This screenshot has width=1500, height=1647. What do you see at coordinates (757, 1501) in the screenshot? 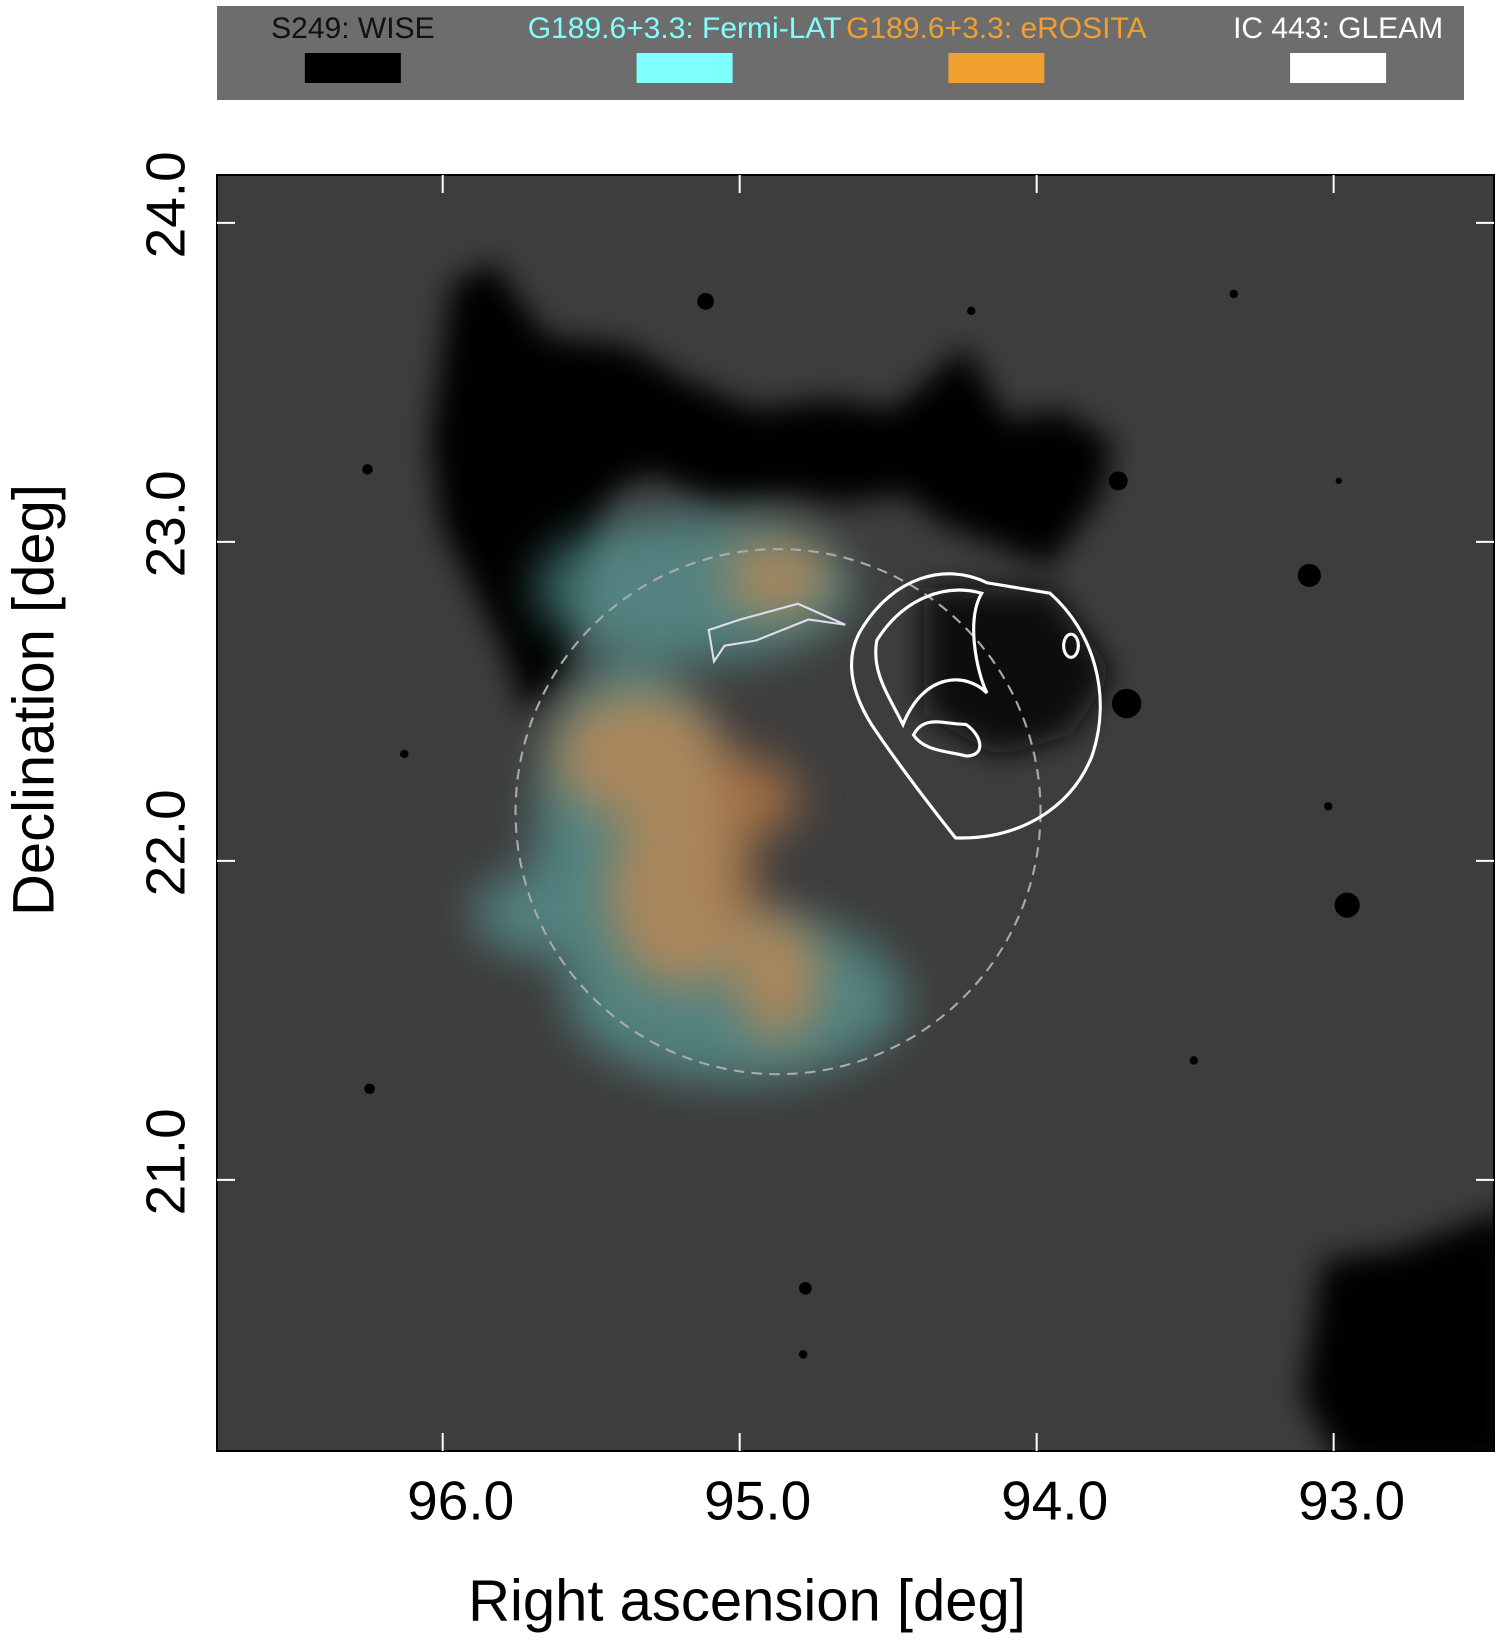
I see `x-tick-label: 95.0` at bounding box center [757, 1501].